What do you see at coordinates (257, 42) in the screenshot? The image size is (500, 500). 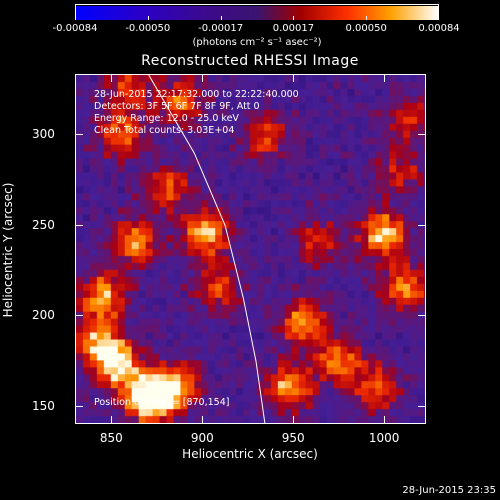 I see `colorbar-unit: (photons cm⁻² s⁻¹ asec⁻²)` at bounding box center [257, 42].